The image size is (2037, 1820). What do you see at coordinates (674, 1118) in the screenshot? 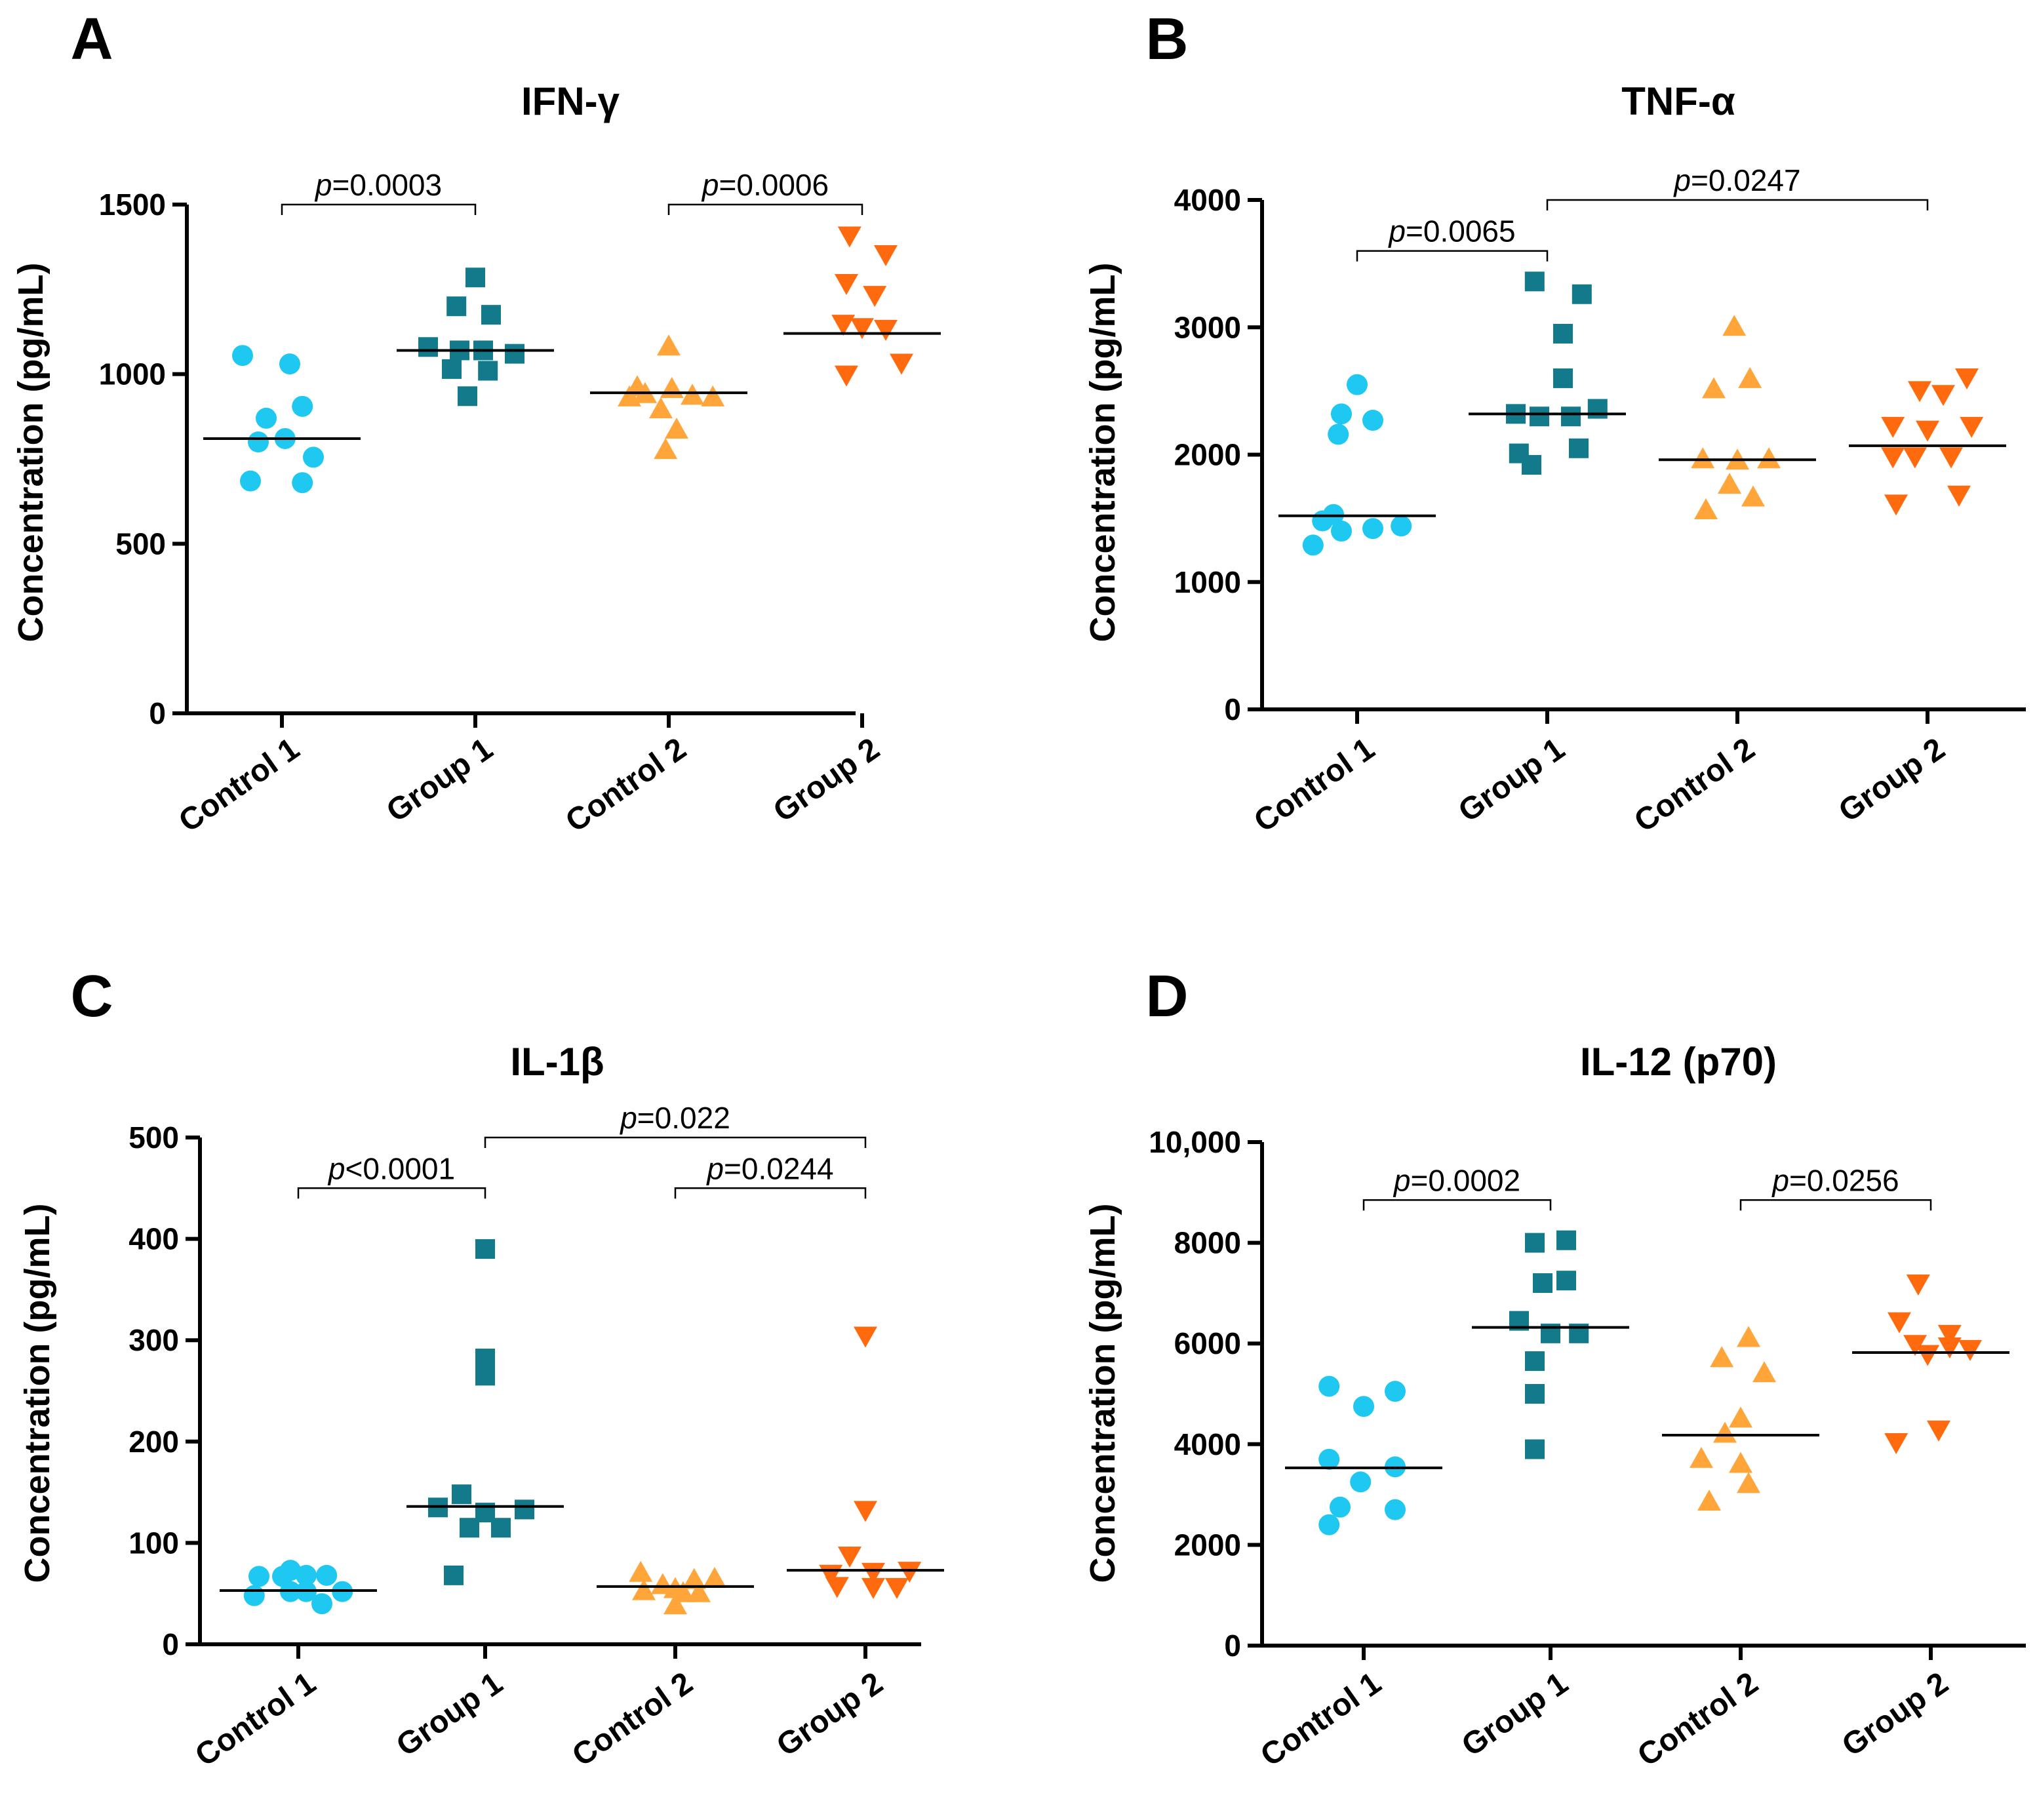
I see `p-value-label: p=0.022` at bounding box center [674, 1118].